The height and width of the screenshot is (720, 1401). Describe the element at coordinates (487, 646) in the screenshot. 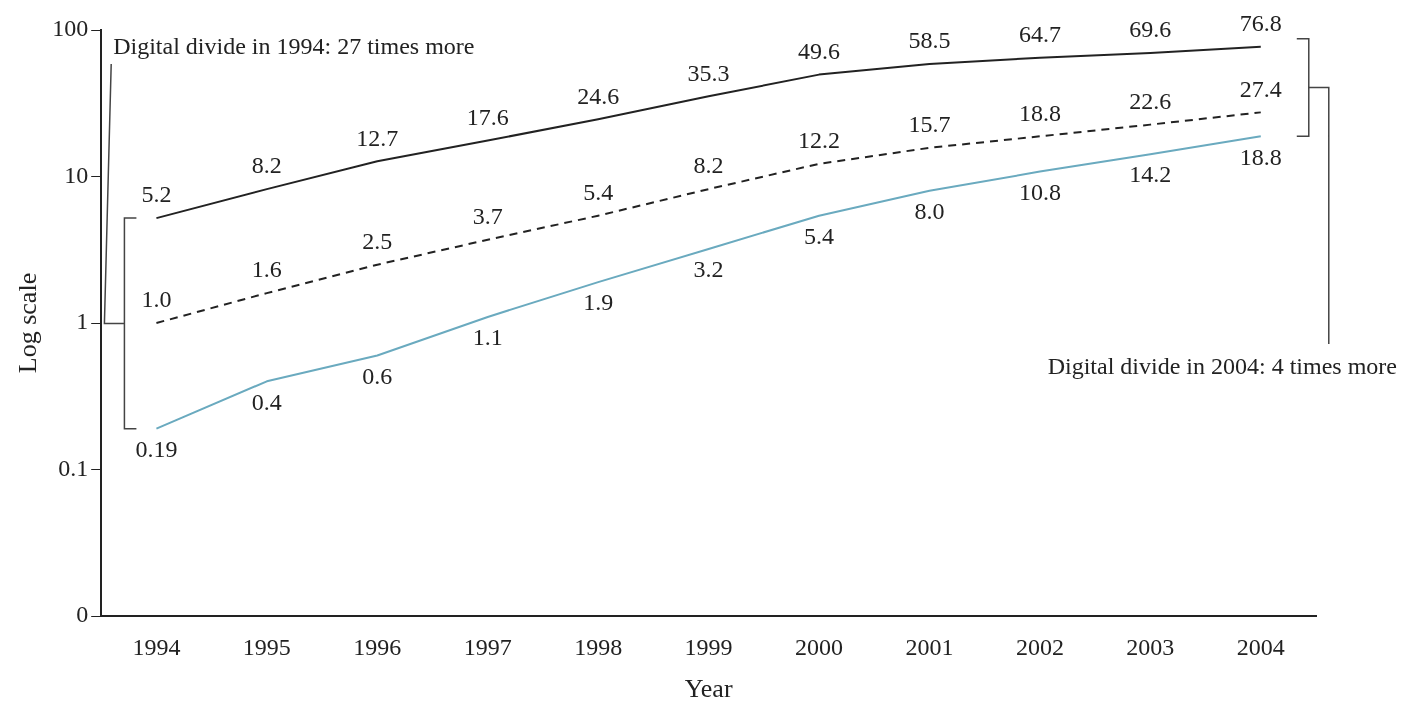

I see `x-tick-label: 1997` at that location.